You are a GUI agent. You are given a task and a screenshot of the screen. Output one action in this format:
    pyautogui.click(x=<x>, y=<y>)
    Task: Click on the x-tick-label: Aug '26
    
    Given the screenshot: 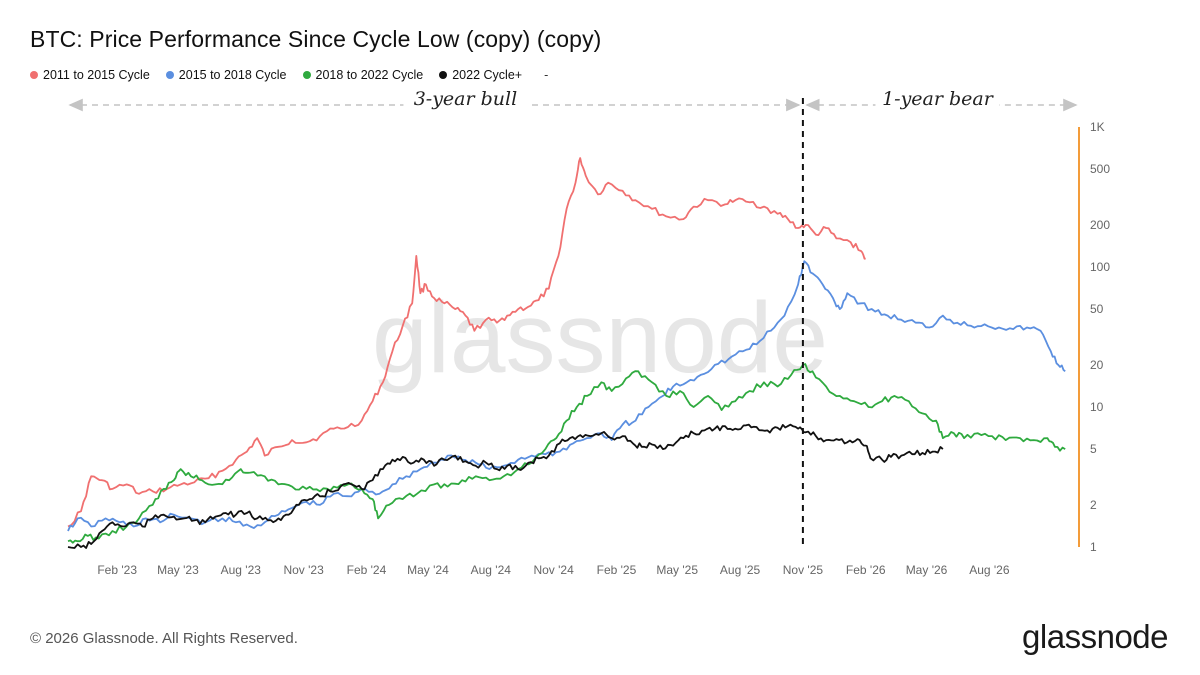 What is the action you would take?
    pyautogui.click(x=989, y=570)
    